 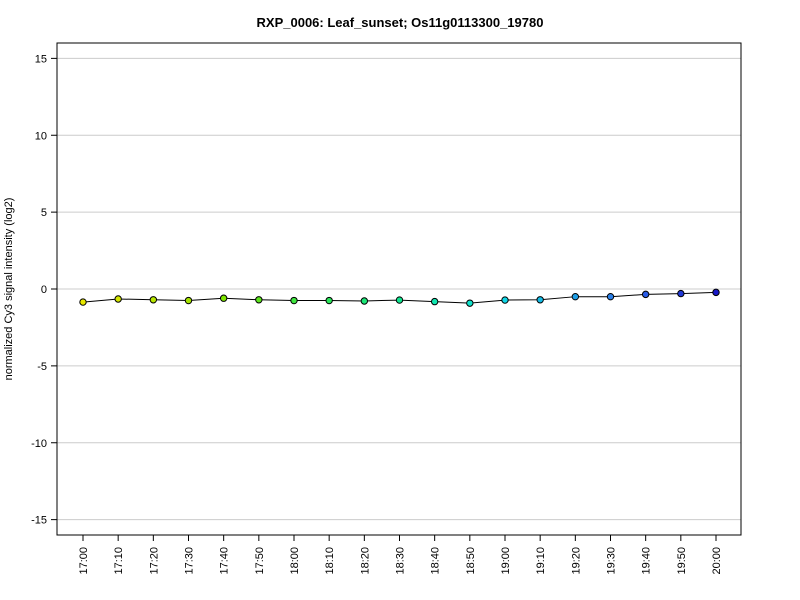 What do you see at coordinates (576, 561) in the screenshot?
I see `x-tick-label: 19:20` at bounding box center [576, 561].